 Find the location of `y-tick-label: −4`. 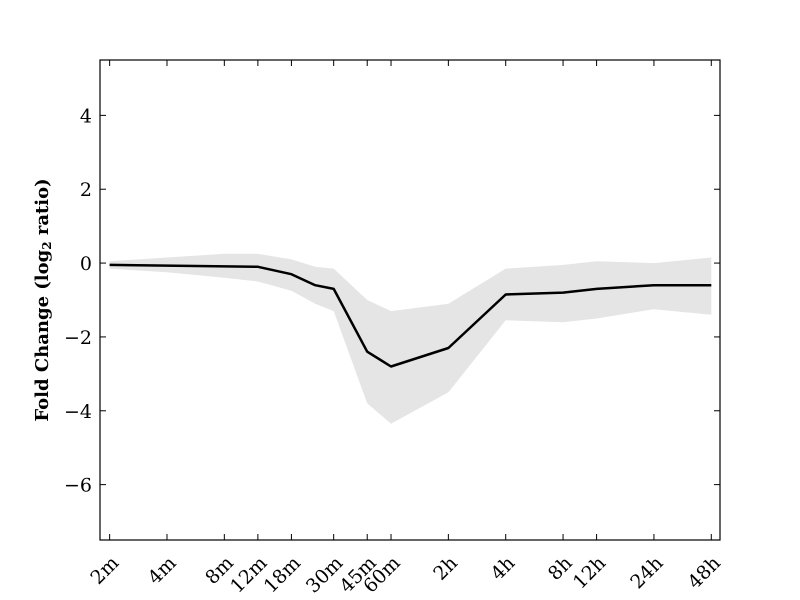

y-tick-label: −4 is located at coordinates (78, 412).